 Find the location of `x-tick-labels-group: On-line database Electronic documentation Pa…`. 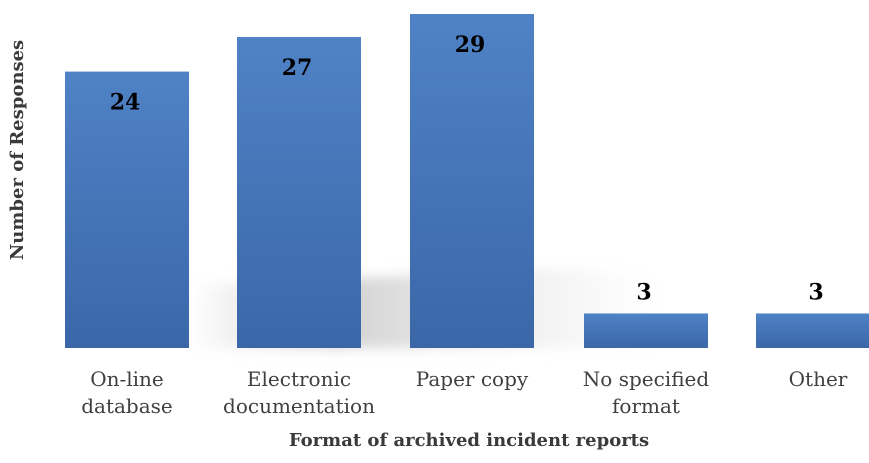

x-tick-labels-group: On-line database Electronic documentation Pa… is located at coordinates (464, 392).